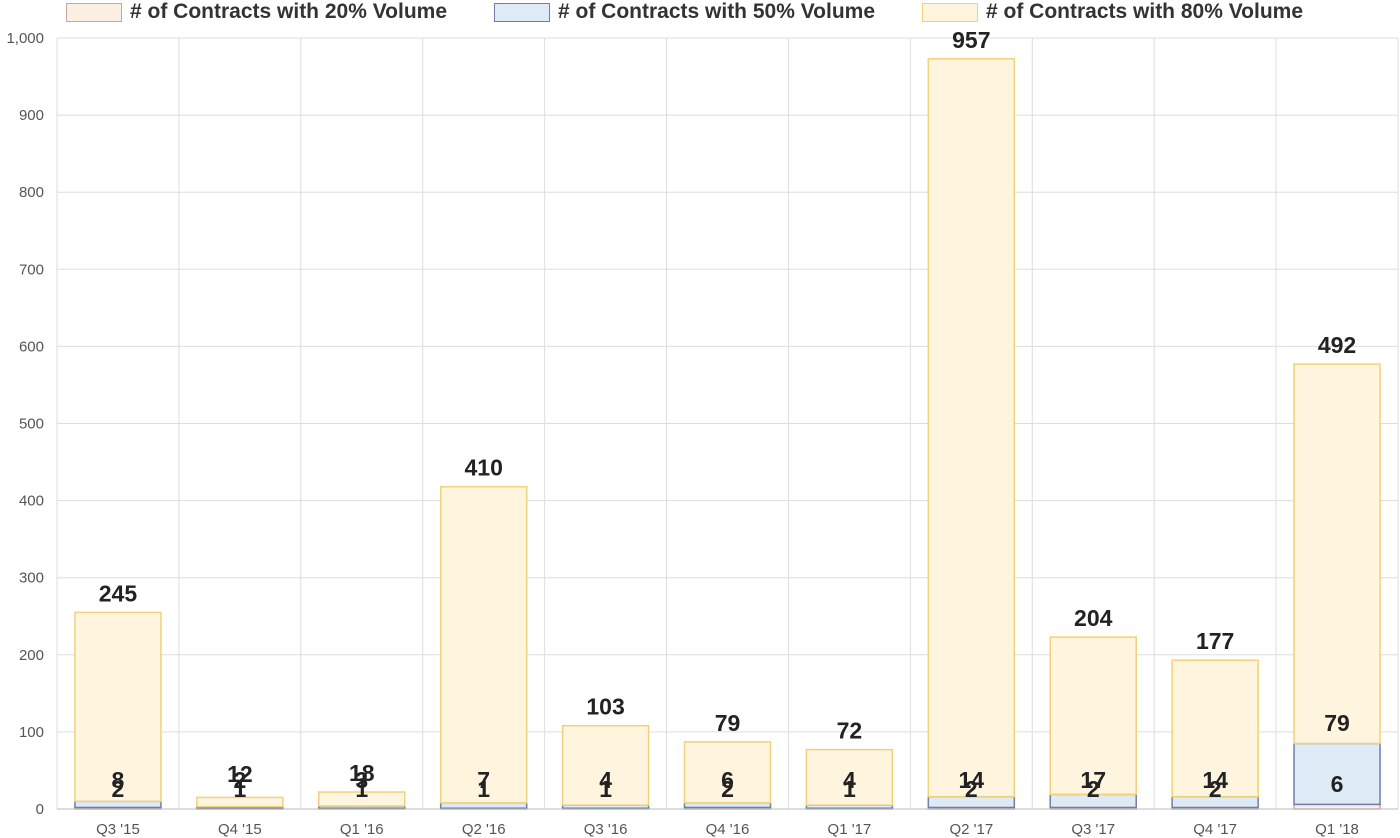  What do you see at coordinates (31, 424) in the screenshot?
I see `y-tick-label: 500` at bounding box center [31, 424].